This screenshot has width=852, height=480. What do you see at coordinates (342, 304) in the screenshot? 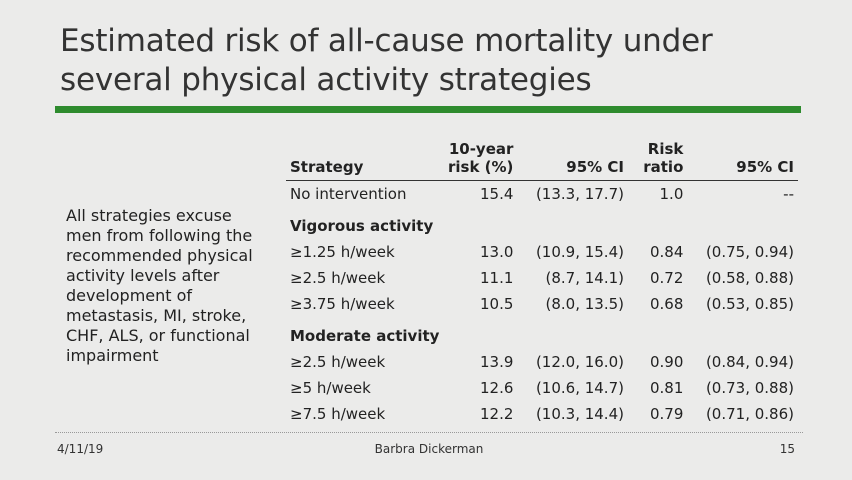
I see `cell-strategy: ≥3.75 h/week` at bounding box center [342, 304].